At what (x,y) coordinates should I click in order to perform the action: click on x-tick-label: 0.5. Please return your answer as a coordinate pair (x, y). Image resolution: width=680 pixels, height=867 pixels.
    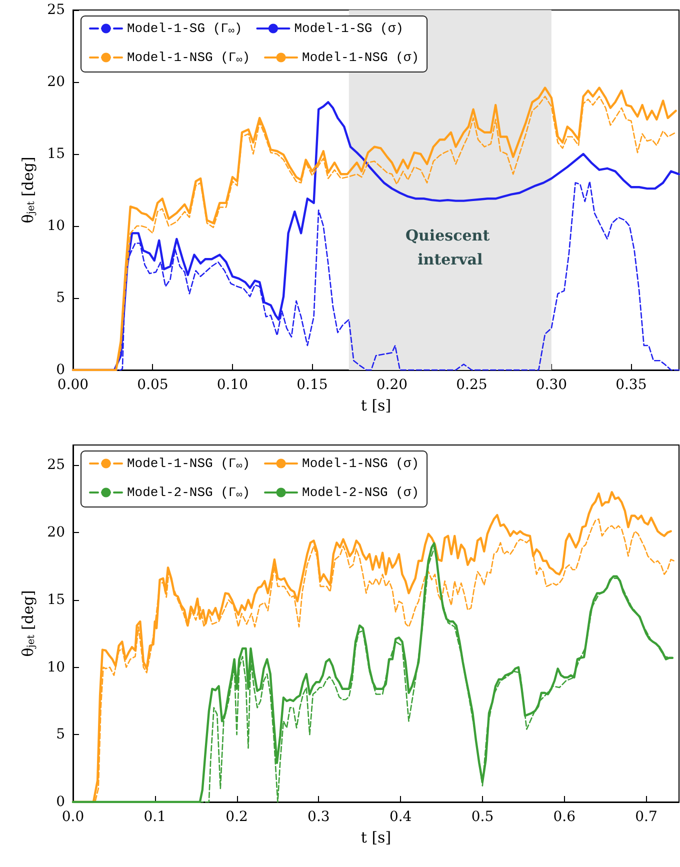
    Looking at the image, I should click on (482, 817).